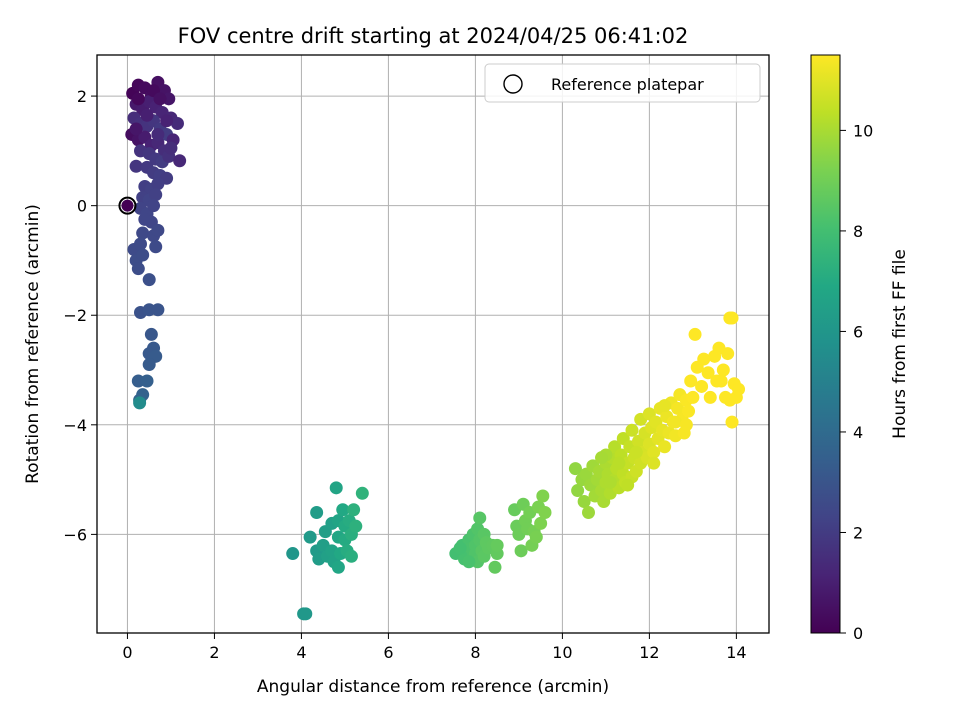 The height and width of the screenshot is (720, 960). Describe the element at coordinates (858, 532) in the screenshot. I see `colorbar-tick-label: 2` at that location.